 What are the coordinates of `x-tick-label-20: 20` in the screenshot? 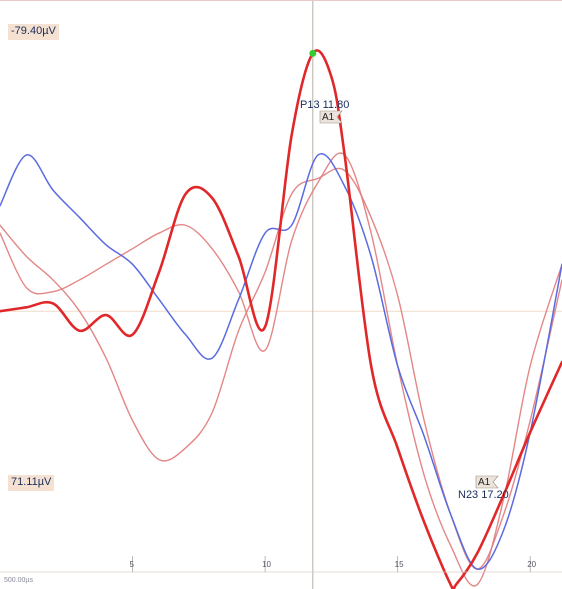 It's located at (531, 564).